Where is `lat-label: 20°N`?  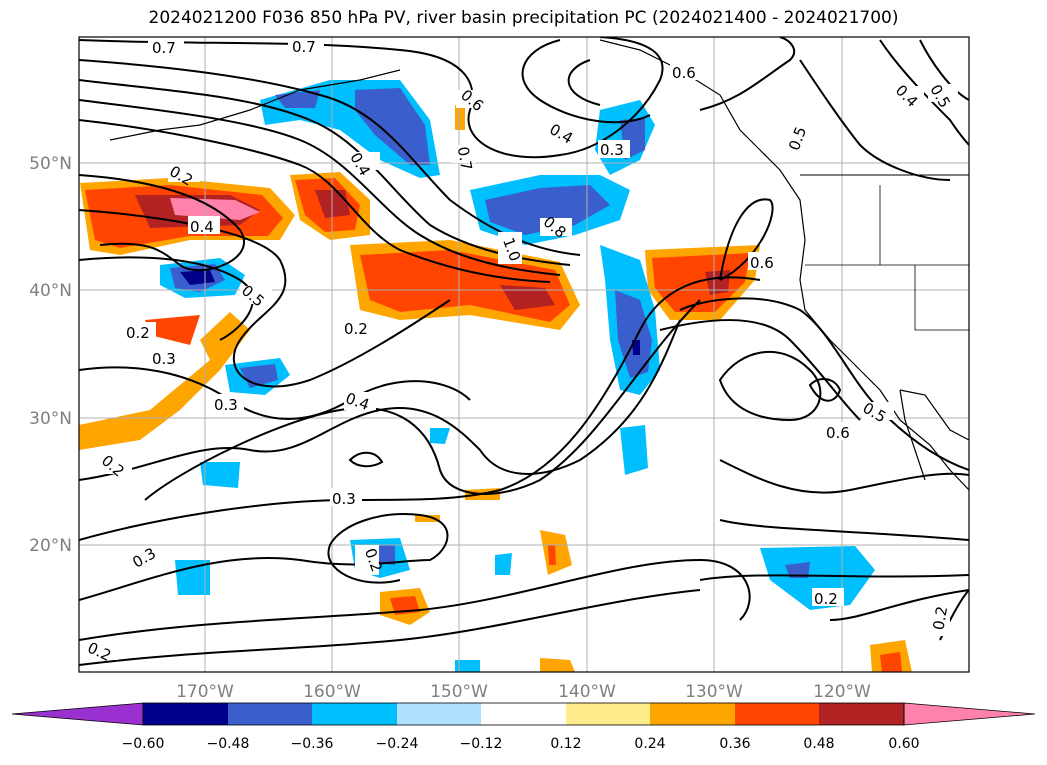
lat-label: 20°N is located at coordinates (50, 546).